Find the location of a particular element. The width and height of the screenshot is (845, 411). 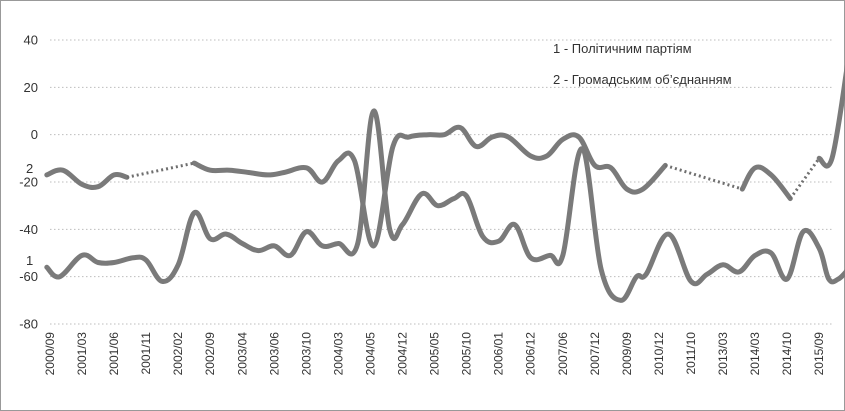

x-tick-label: 2007/06 is located at coordinates (563, 354).